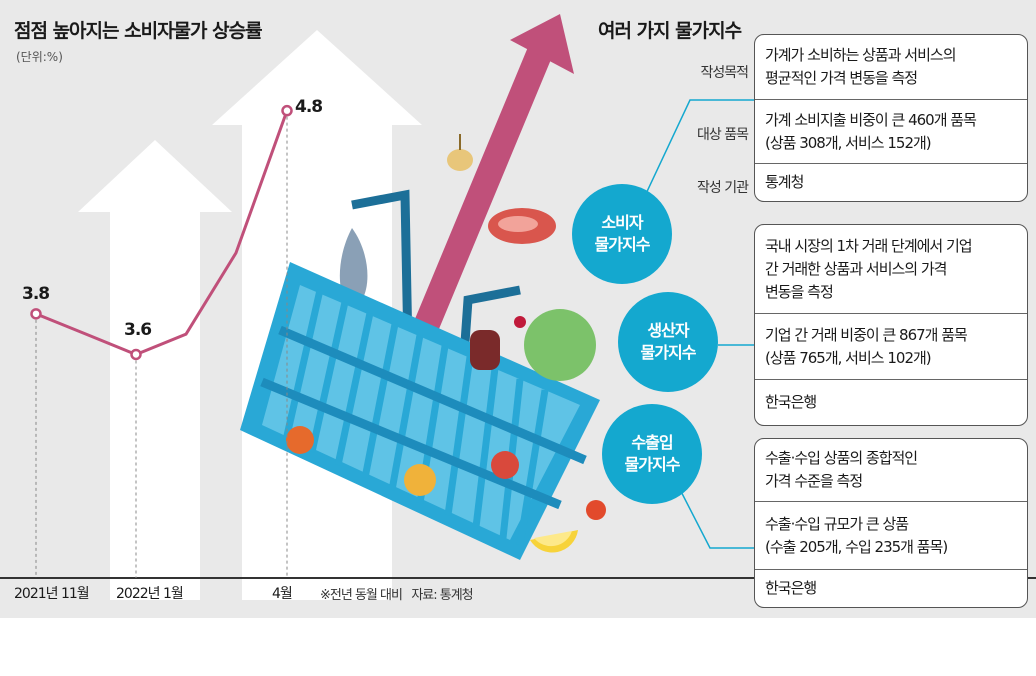 The width and height of the screenshot is (1036, 676). I want to click on lemon-icon, so click(554, 541).